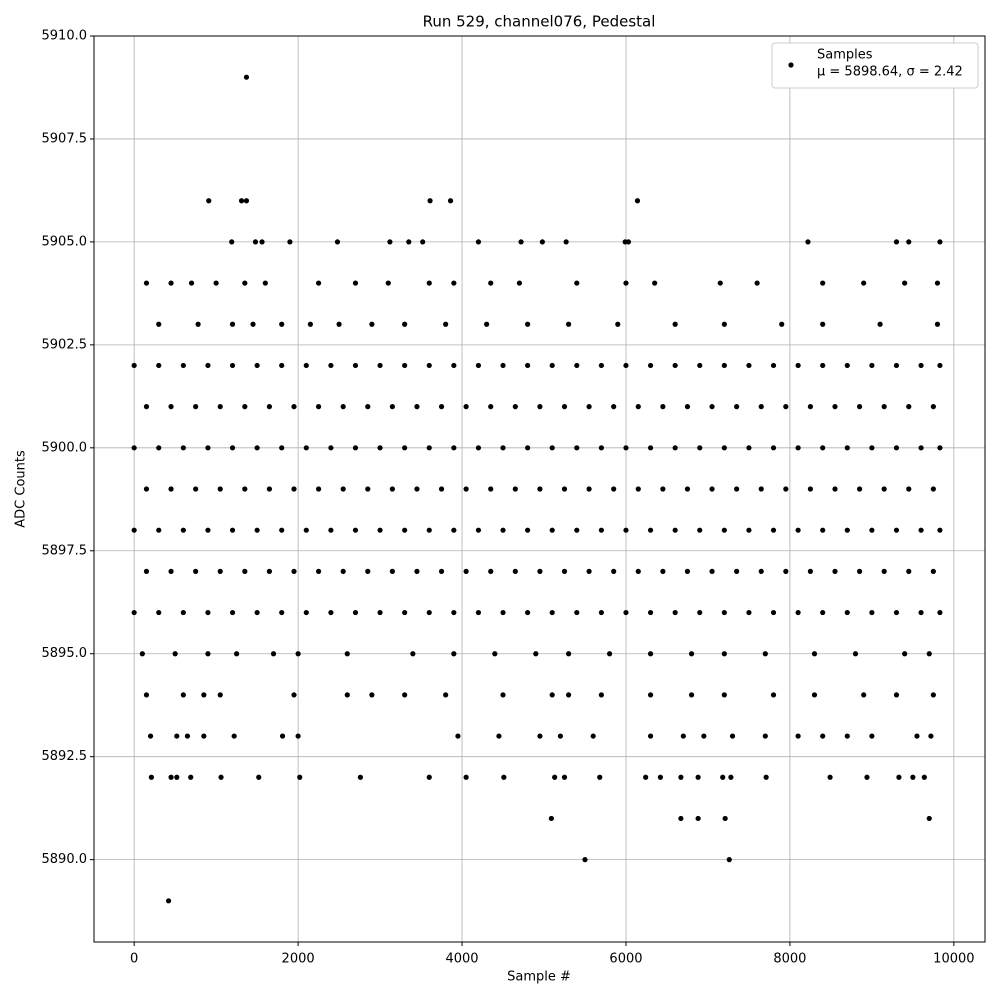  What do you see at coordinates (461, 959) in the screenshot?
I see `x-tick-label: 4000` at bounding box center [461, 959].